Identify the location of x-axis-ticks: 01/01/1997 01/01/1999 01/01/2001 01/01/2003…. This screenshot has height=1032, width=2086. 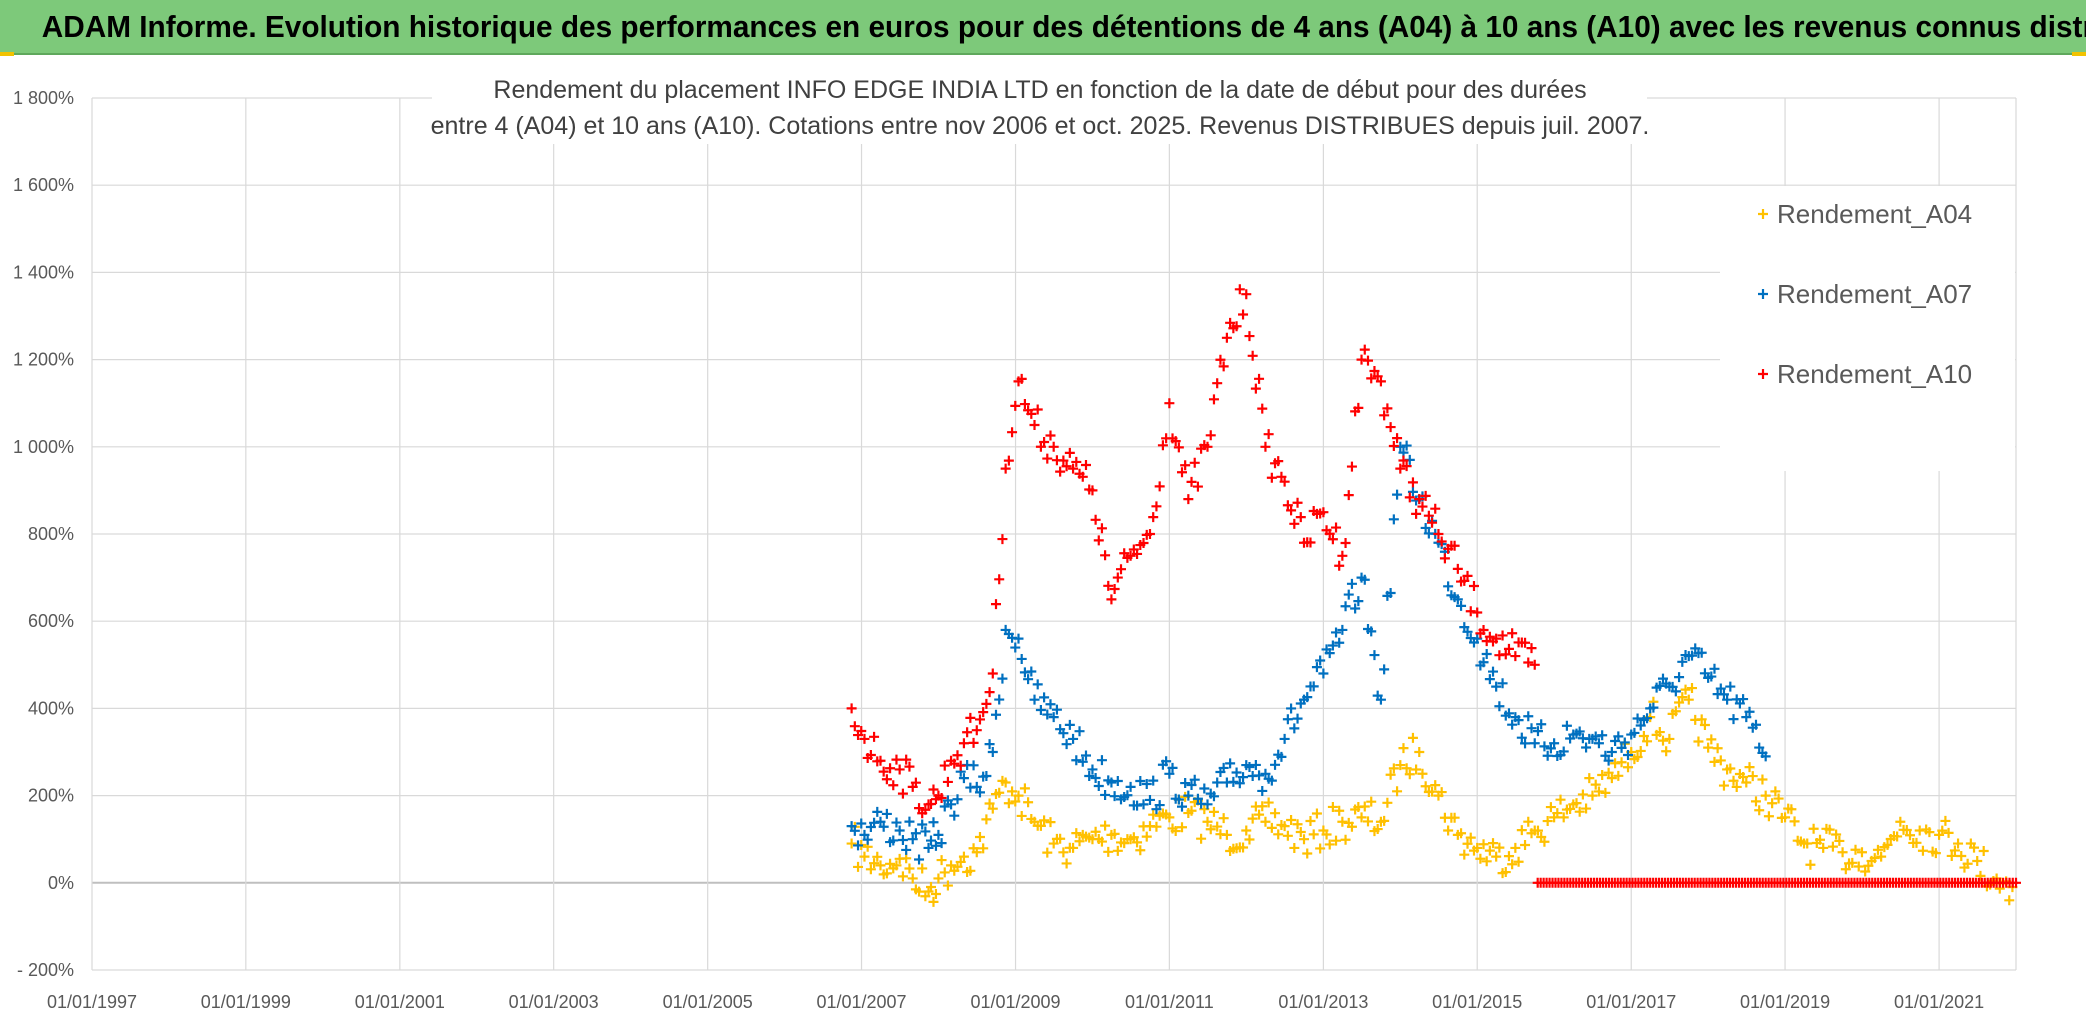
(1015, 1002).